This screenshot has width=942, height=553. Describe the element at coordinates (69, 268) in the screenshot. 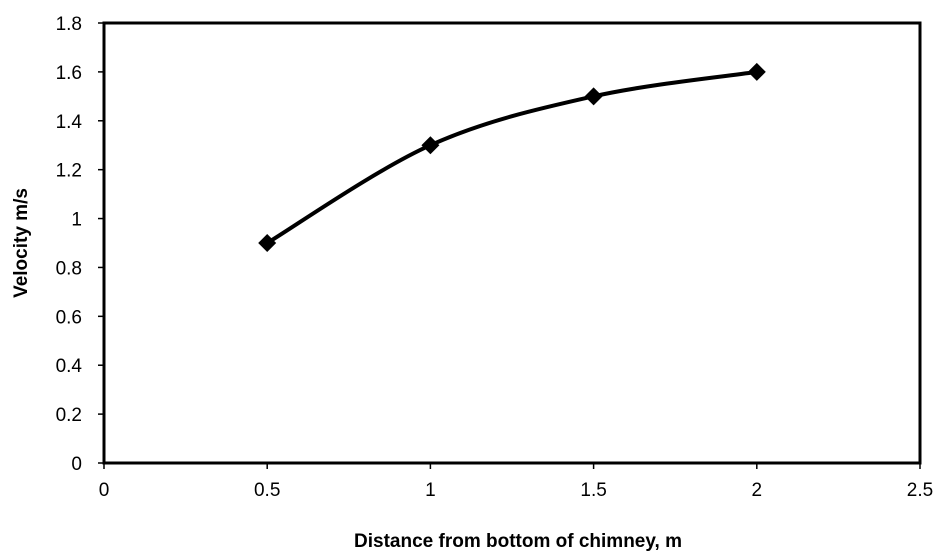

I see `y-tick-label: 0.8` at that location.